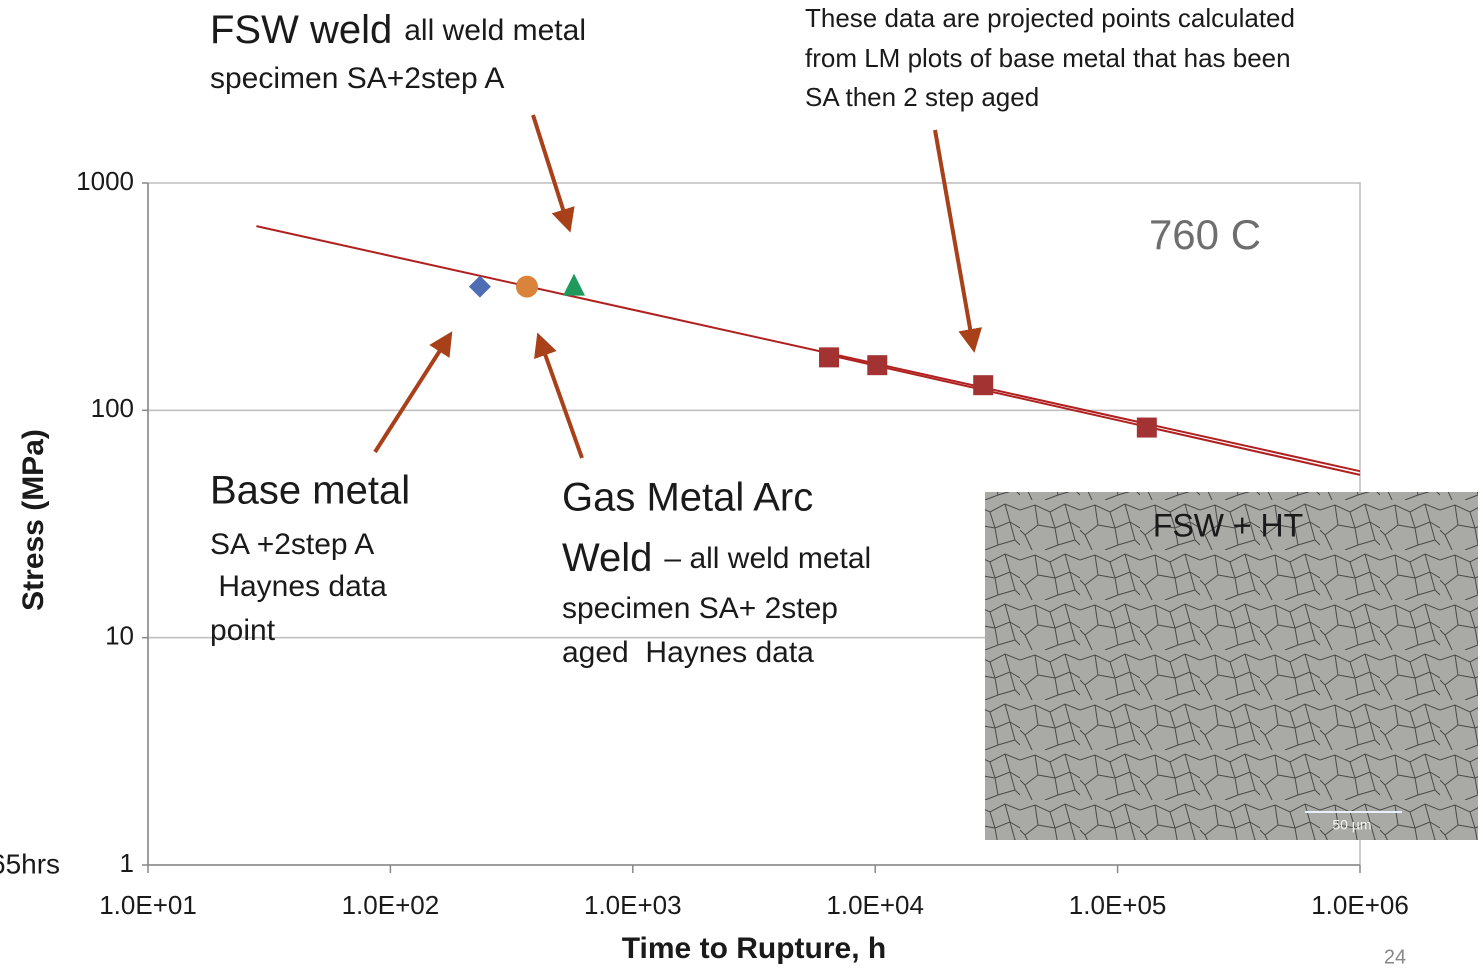  I want to click on annotation-text: SA then 2 step aged, so click(922, 97).